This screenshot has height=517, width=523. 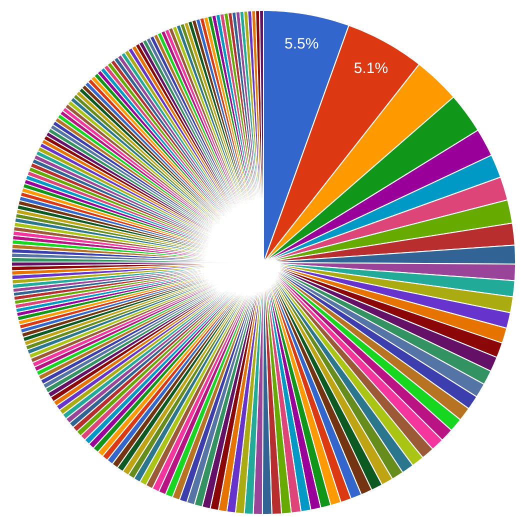 I want to click on data-label: 5.5%, so click(x=301, y=44).